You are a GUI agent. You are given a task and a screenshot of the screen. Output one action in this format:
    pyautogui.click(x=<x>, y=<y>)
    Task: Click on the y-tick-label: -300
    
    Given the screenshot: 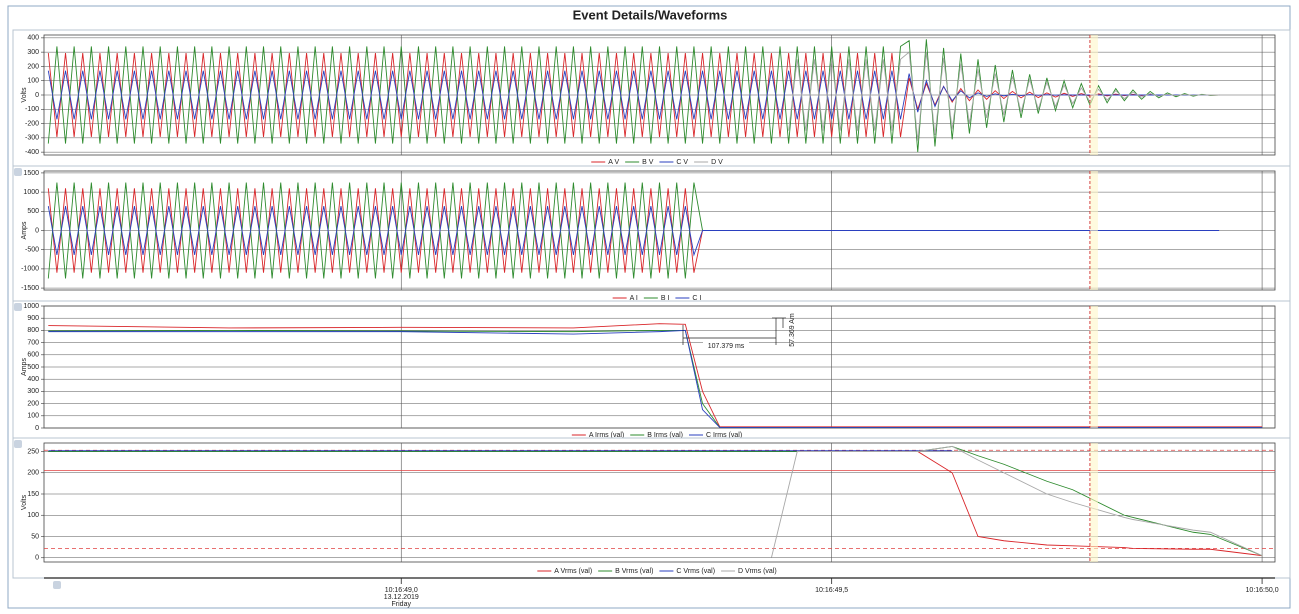 What is the action you would take?
    pyautogui.click(x=32, y=138)
    